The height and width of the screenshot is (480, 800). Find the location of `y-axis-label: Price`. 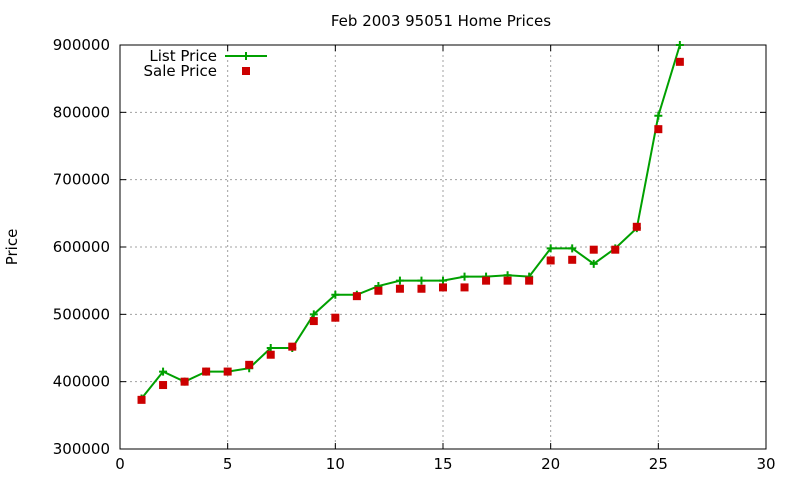

y-axis-label: Price is located at coordinates (12, 247).